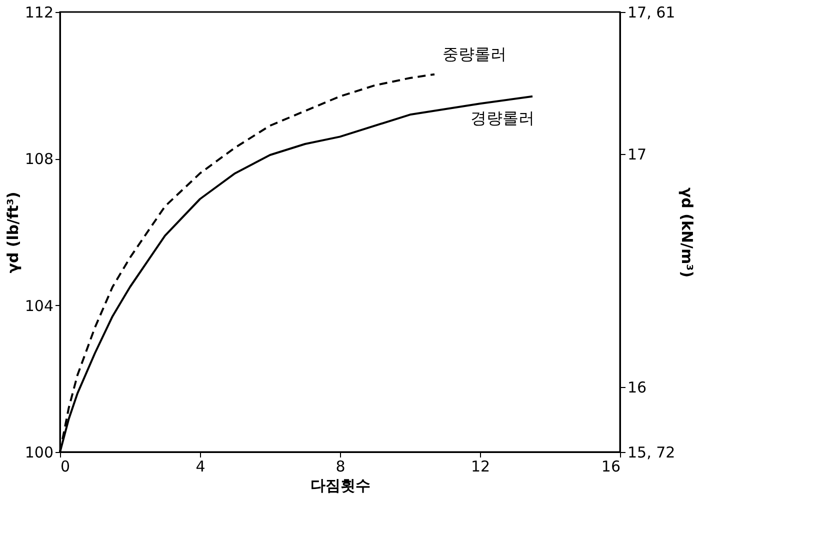  I want to click on x-axis-title: 다짐횟수, so click(340, 485).